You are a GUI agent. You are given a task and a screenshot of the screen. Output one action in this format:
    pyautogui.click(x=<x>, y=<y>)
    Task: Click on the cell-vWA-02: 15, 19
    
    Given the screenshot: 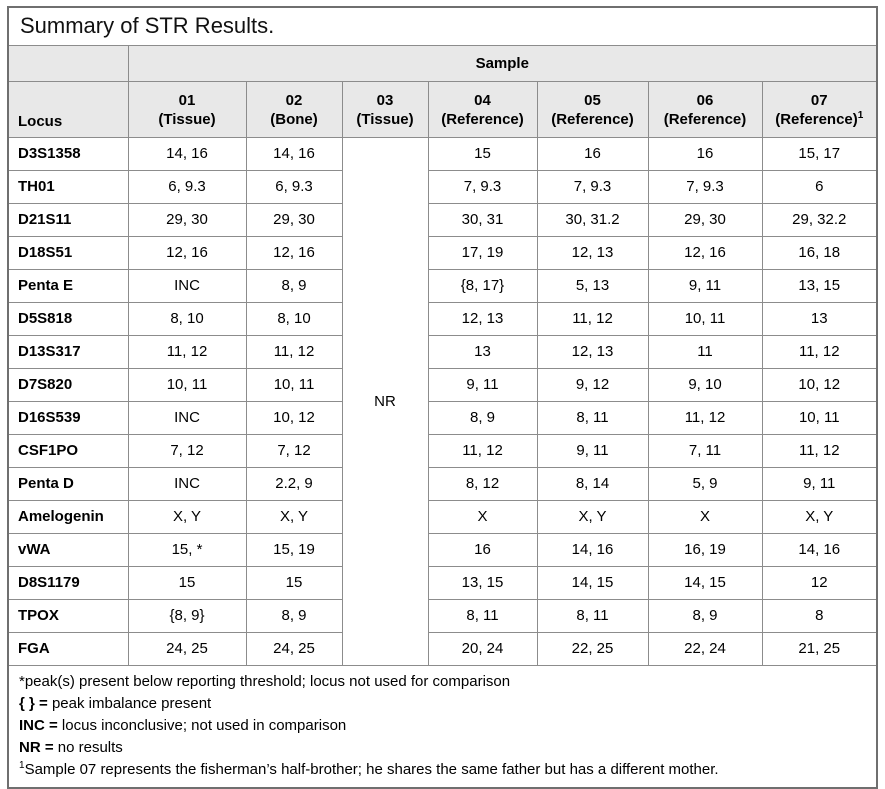 What is the action you would take?
    pyautogui.click(x=294, y=549)
    